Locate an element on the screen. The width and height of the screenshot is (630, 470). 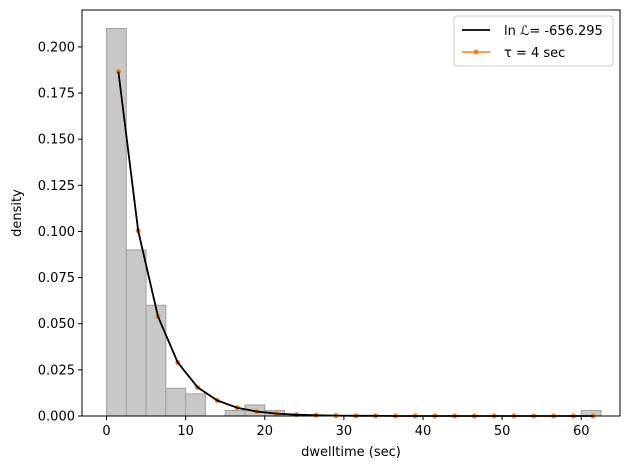
legend-label-loglik: ln ℒ= -656.295 is located at coordinates (553, 31).